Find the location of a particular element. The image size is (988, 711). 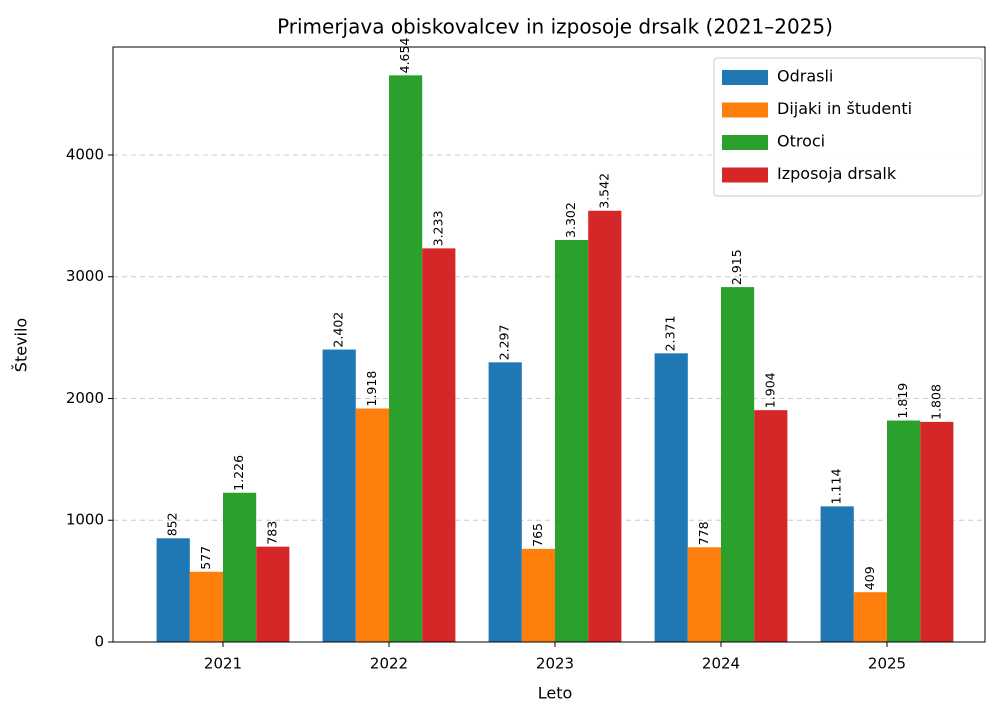

value-label: 3.302 is located at coordinates (570, 220).